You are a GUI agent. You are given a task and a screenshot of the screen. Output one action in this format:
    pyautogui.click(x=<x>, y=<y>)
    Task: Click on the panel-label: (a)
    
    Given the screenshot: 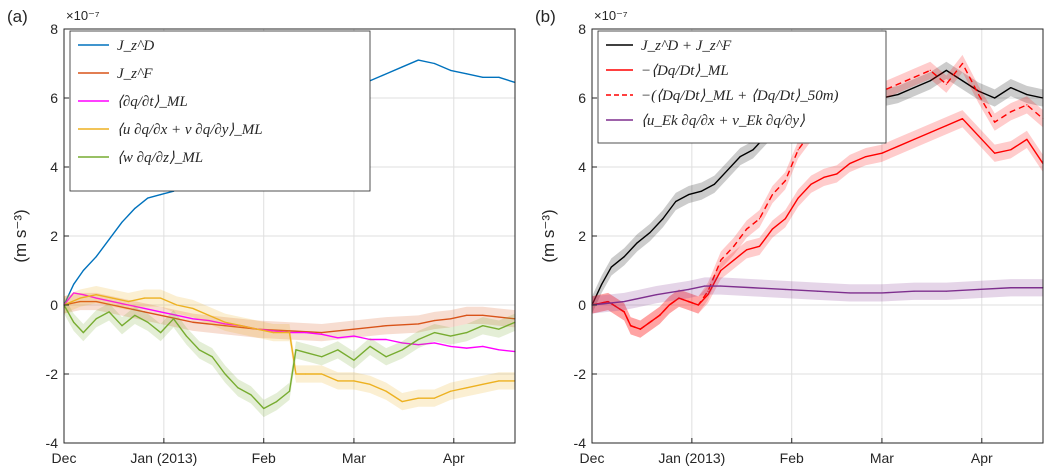 What is the action you would take?
    pyautogui.click(x=17, y=16)
    